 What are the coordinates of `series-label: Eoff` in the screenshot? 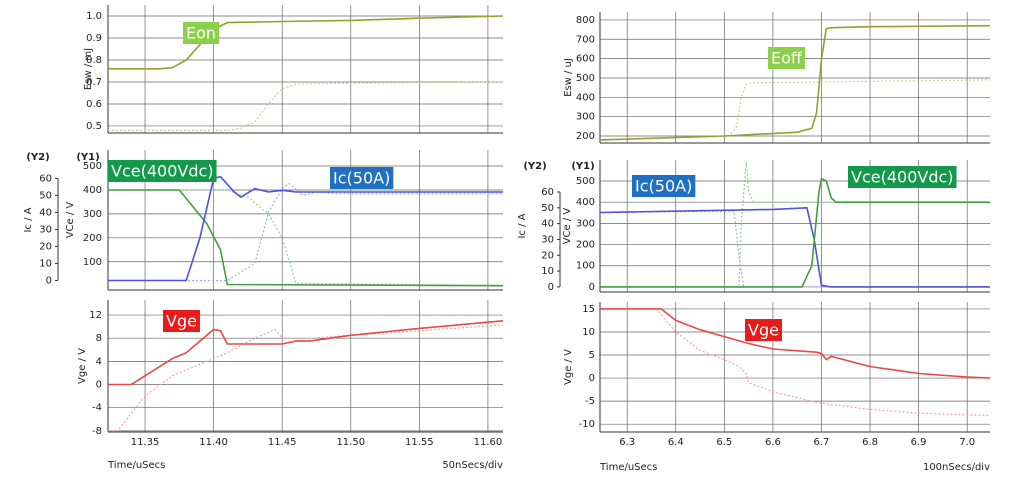 It's located at (787, 58).